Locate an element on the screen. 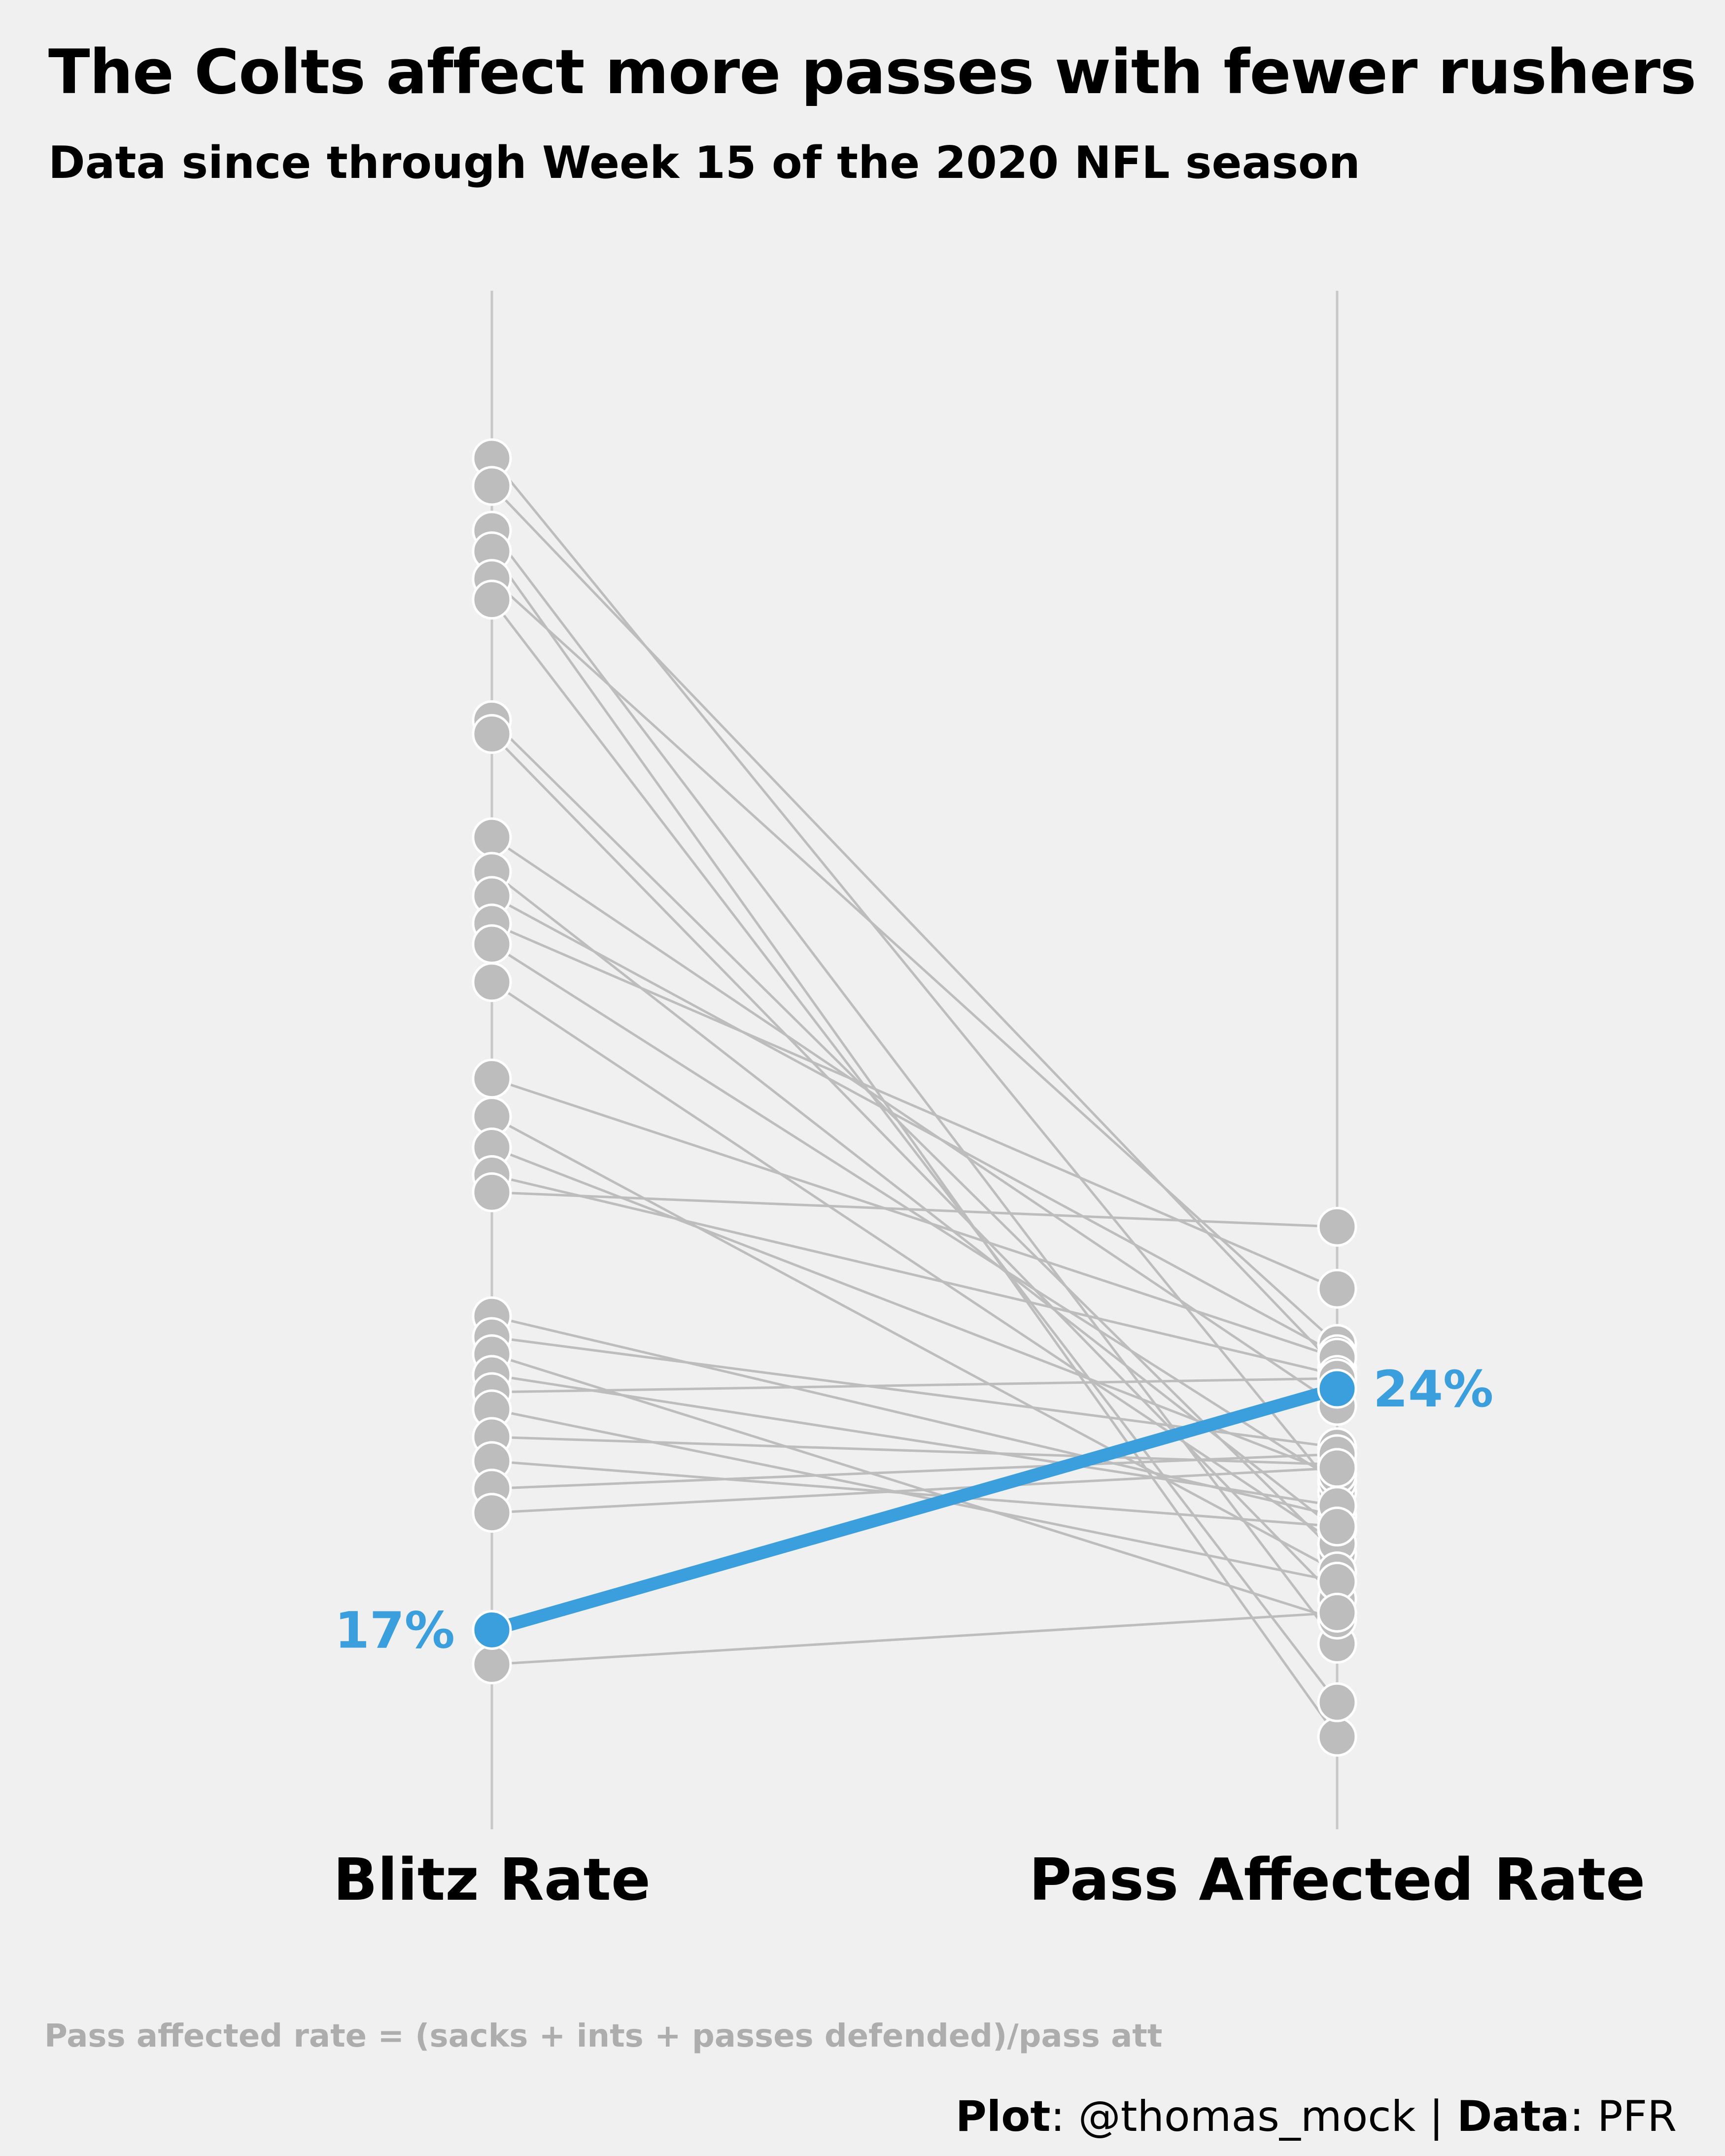  data-credit-label: Data is located at coordinates (1514, 2116).